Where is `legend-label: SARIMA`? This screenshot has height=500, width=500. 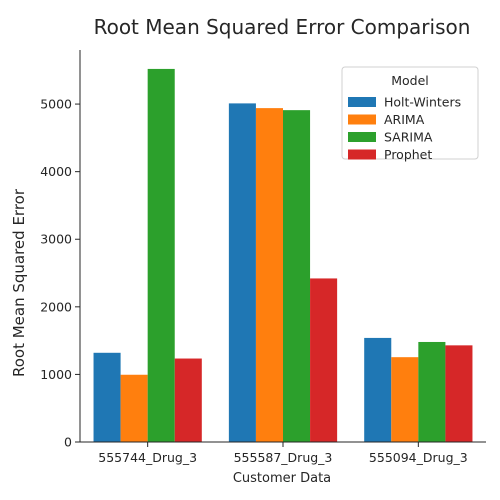 legend-label: SARIMA is located at coordinates (408, 137).